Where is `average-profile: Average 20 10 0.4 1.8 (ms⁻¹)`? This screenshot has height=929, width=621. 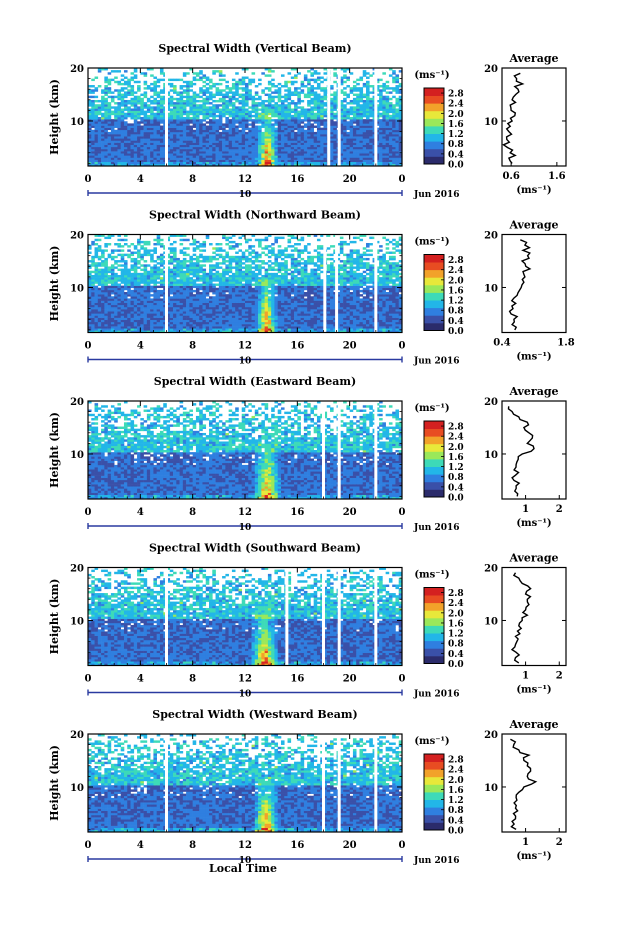 average-profile: Average 20 10 0.4 1.8 (ms⁻¹) is located at coordinates (529, 291).